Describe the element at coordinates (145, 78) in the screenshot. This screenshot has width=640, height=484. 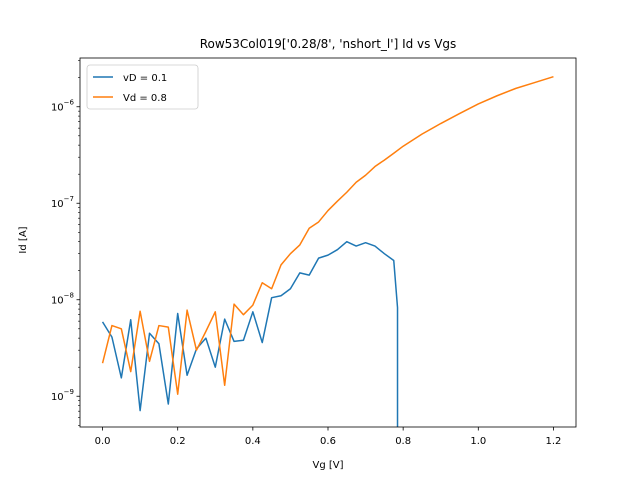
I see `legend-label-0: vD = 0.1` at that location.